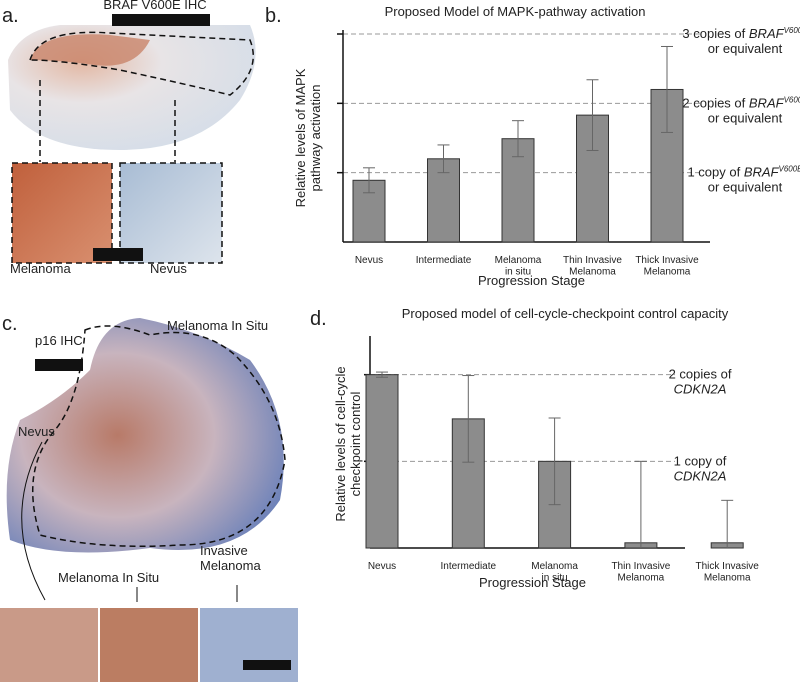  I want to click on bar, so click(382, 461).